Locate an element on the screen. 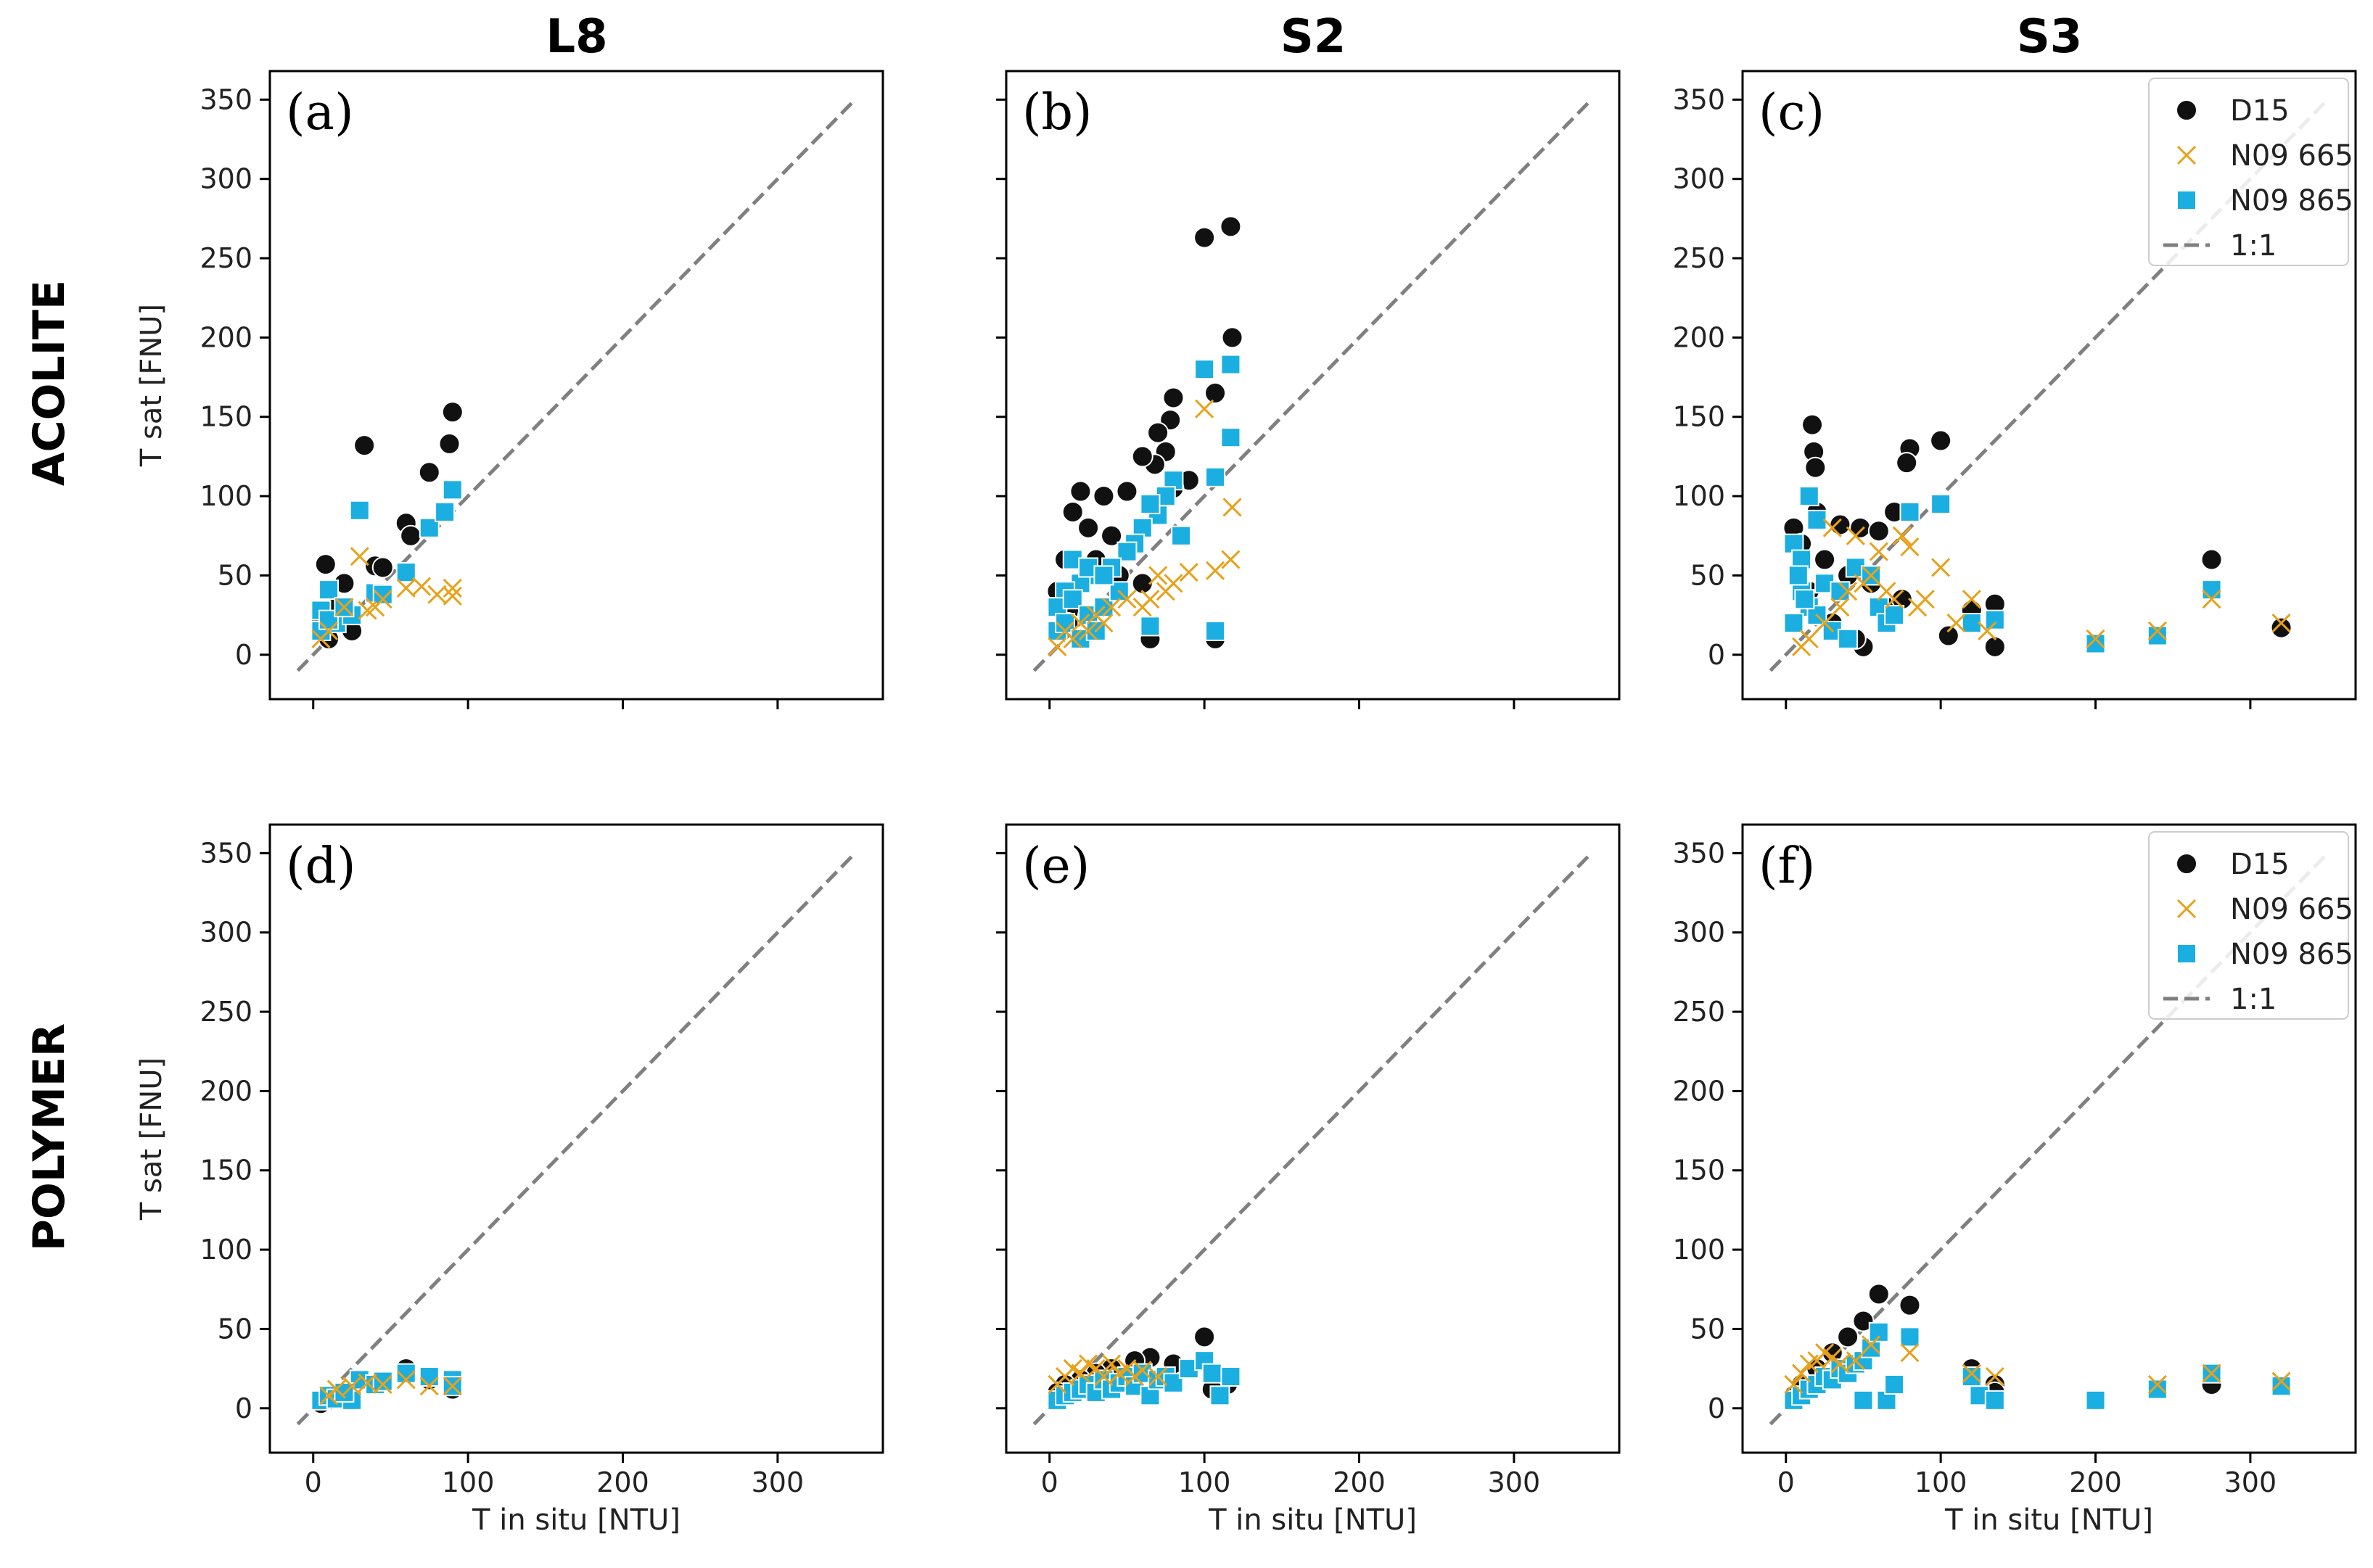 The image size is (2373, 1568). panel-label: (c) is located at coordinates (1792, 112).